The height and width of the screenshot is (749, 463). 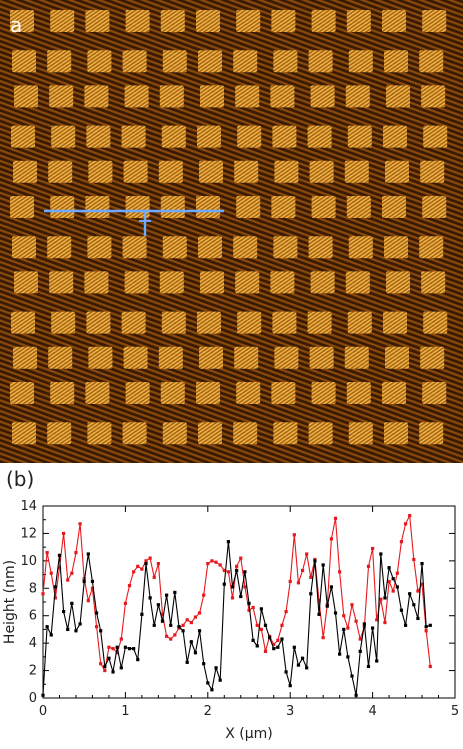 I want to click on panel-a-label: a, so click(x=16, y=25).